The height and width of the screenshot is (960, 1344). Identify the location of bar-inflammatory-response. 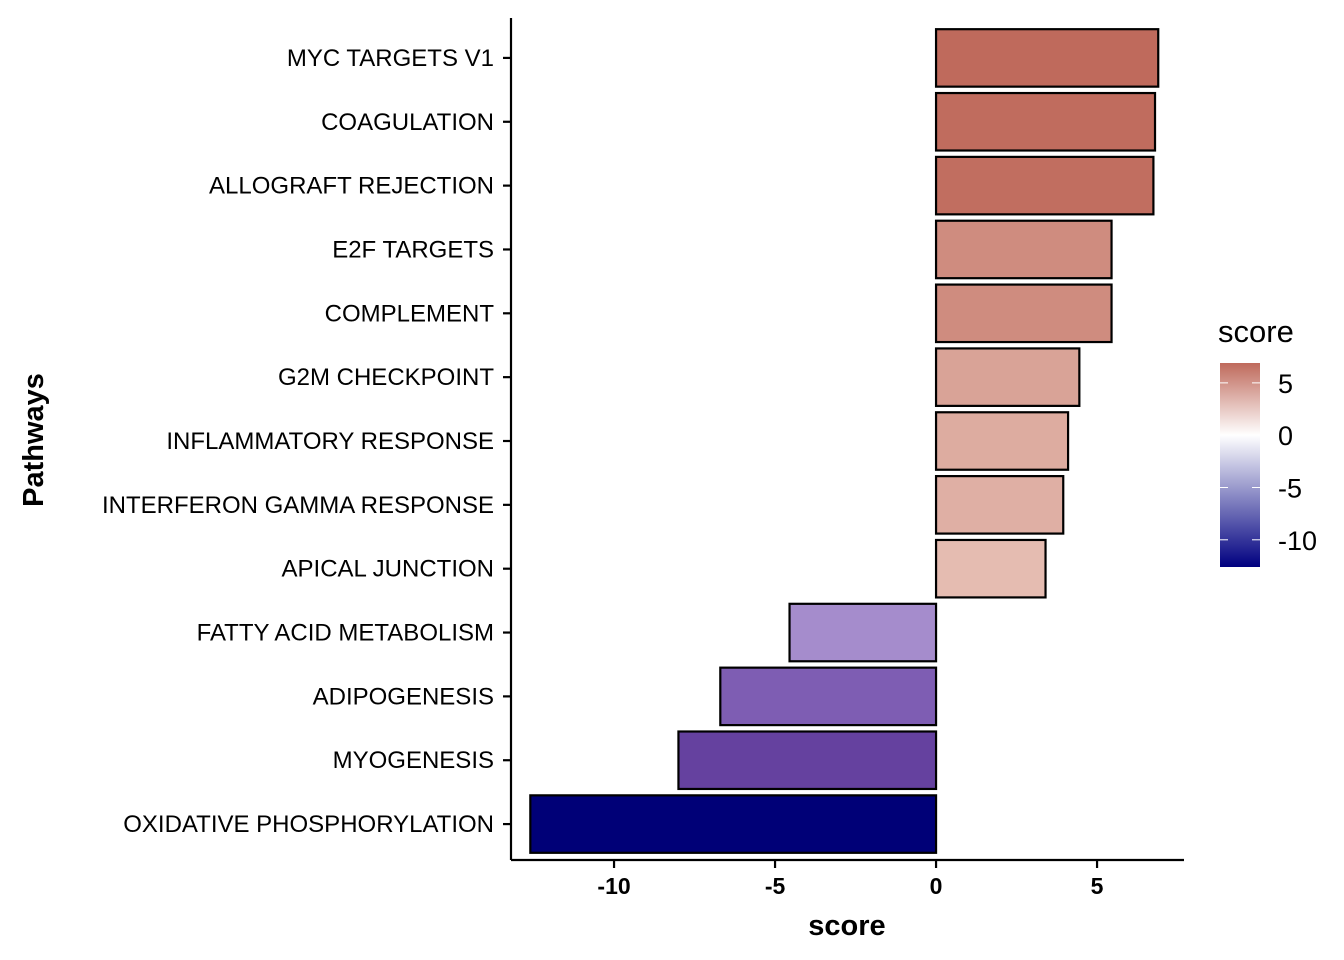
(1002, 441).